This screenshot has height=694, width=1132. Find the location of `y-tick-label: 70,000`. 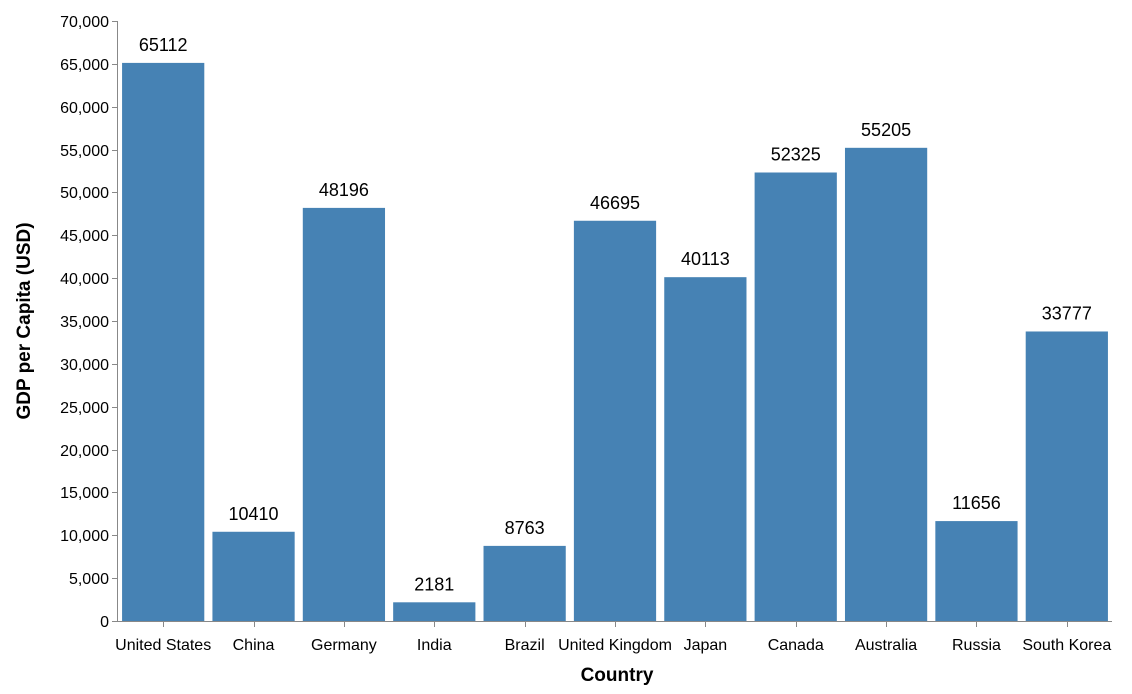

y-tick-label: 70,000 is located at coordinates (84, 22).